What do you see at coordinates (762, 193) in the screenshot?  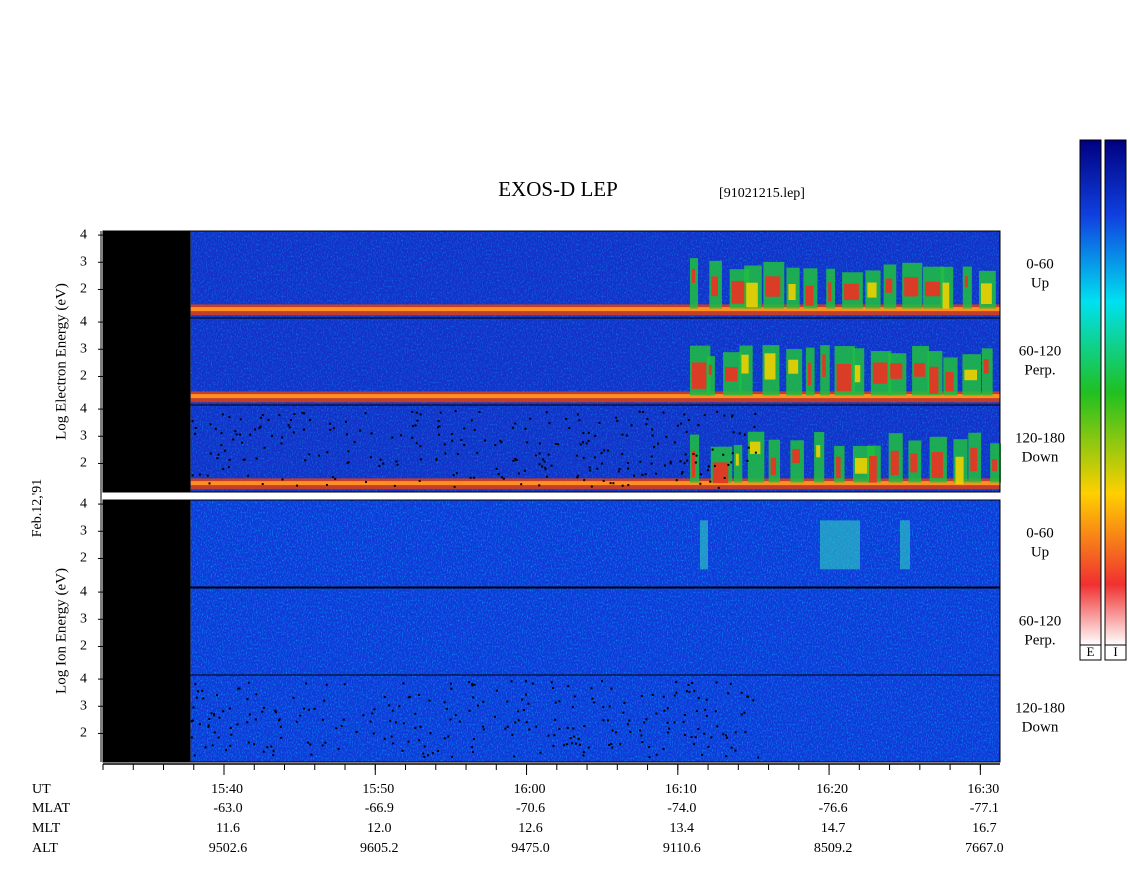 I see `file-label: [91021215.lep]` at bounding box center [762, 193].